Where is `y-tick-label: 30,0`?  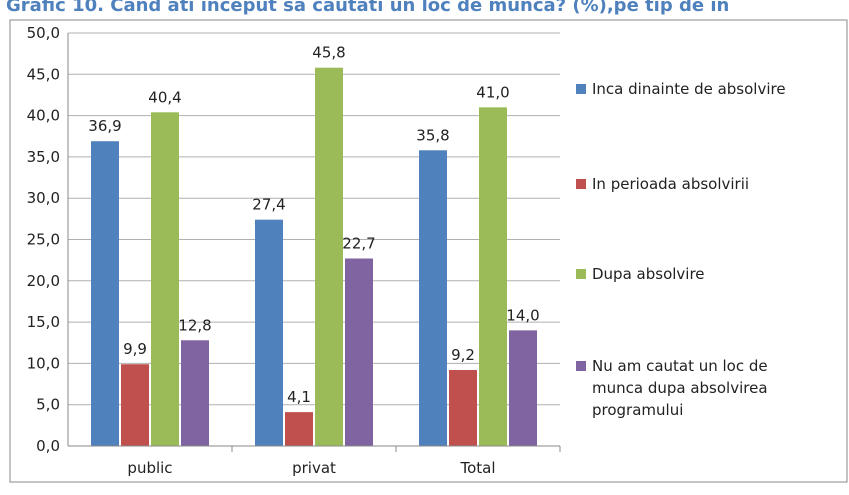 y-tick-label: 30,0 is located at coordinates (43, 198).